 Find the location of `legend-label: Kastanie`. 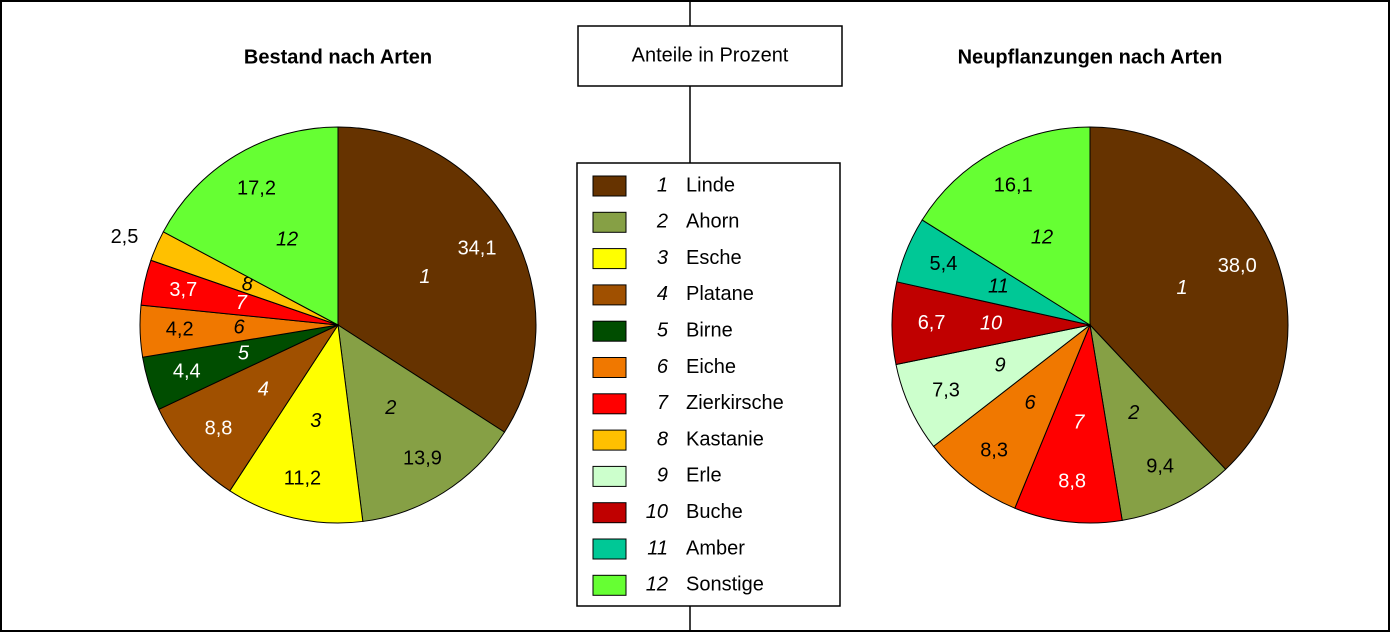

legend-label: Kastanie is located at coordinates (725, 439).